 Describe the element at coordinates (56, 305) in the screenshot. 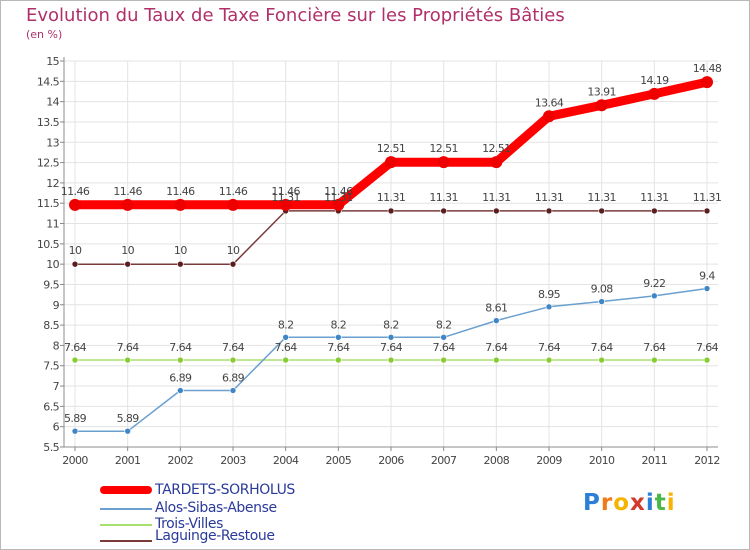

I see `y-tick-label: 9` at that location.